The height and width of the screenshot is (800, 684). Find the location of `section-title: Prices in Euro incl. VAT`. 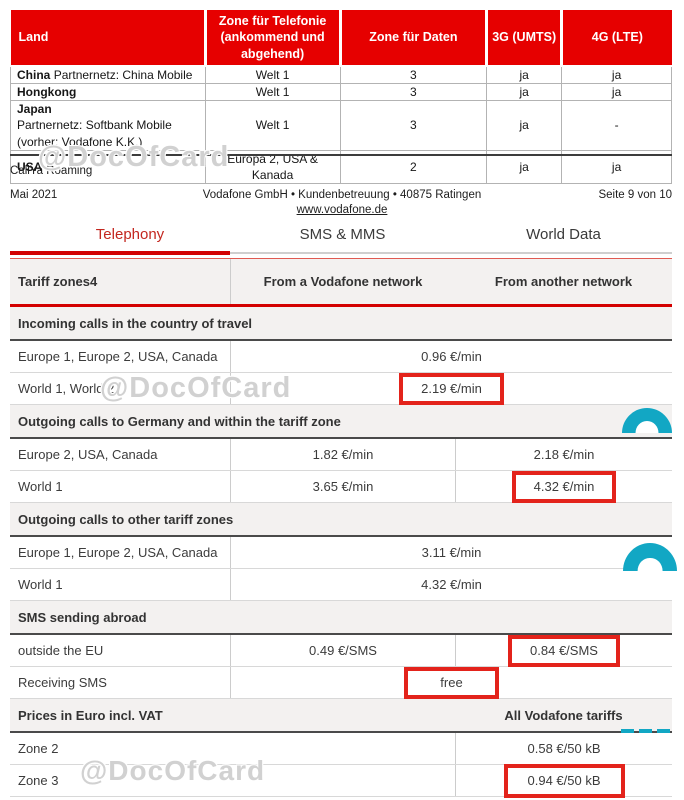

section-title: Prices in Euro incl. VAT is located at coordinates (90, 715).